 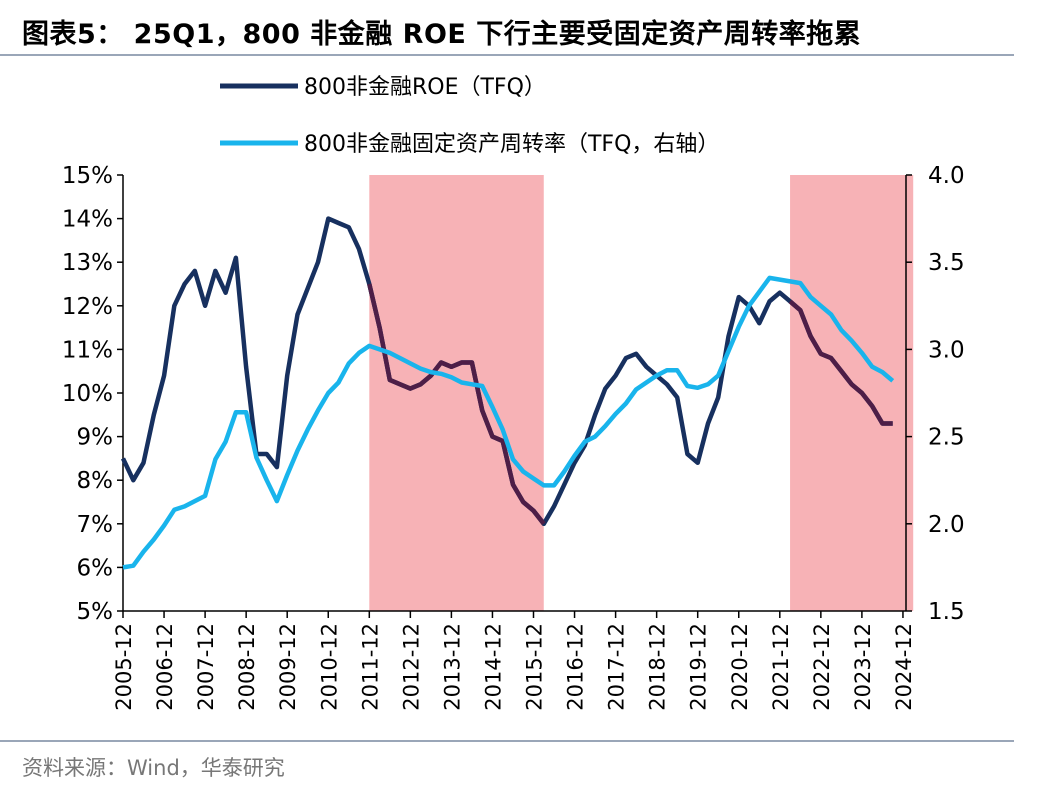 I want to click on x-tick-label: 2018-12, so click(x=658, y=667).